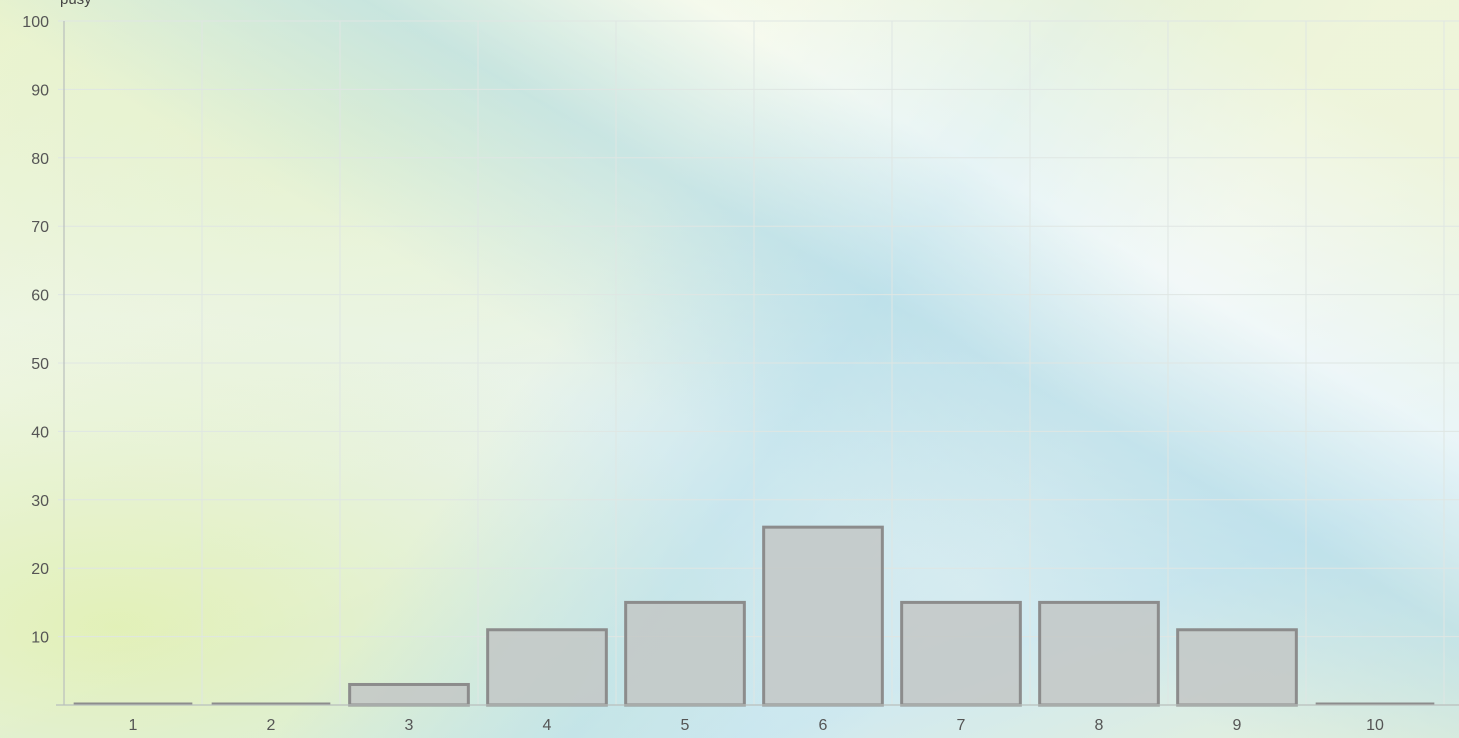 Image resolution: width=1459 pixels, height=738 pixels. What do you see at coordinates (35, 22) in the screenshot?
I see `y-tick-label: 100` at bounding box center [35, 22].